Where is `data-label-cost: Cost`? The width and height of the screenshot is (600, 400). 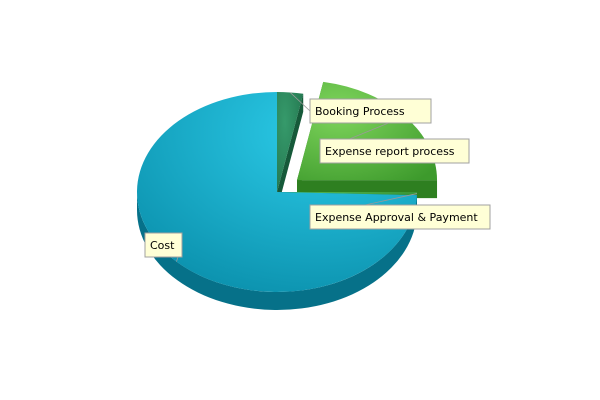
data-label-cost: Cost is located at coordinates (163, 245).